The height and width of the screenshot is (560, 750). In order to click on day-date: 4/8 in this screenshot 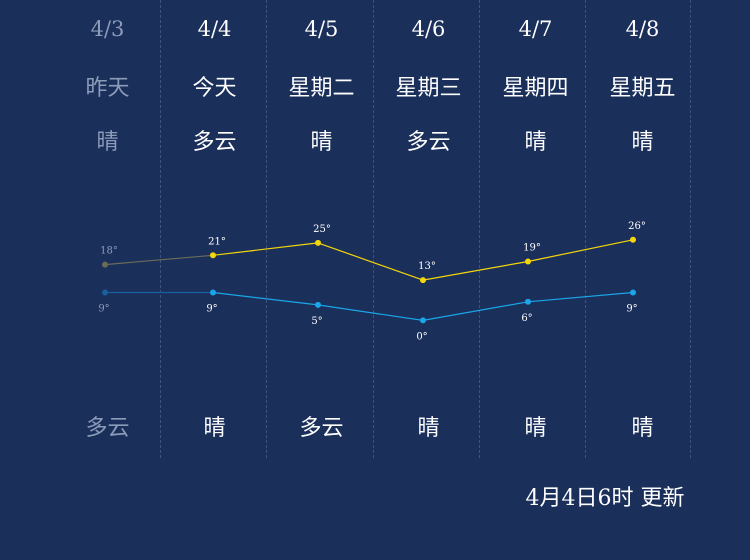, I will do `click(642, 29)`.